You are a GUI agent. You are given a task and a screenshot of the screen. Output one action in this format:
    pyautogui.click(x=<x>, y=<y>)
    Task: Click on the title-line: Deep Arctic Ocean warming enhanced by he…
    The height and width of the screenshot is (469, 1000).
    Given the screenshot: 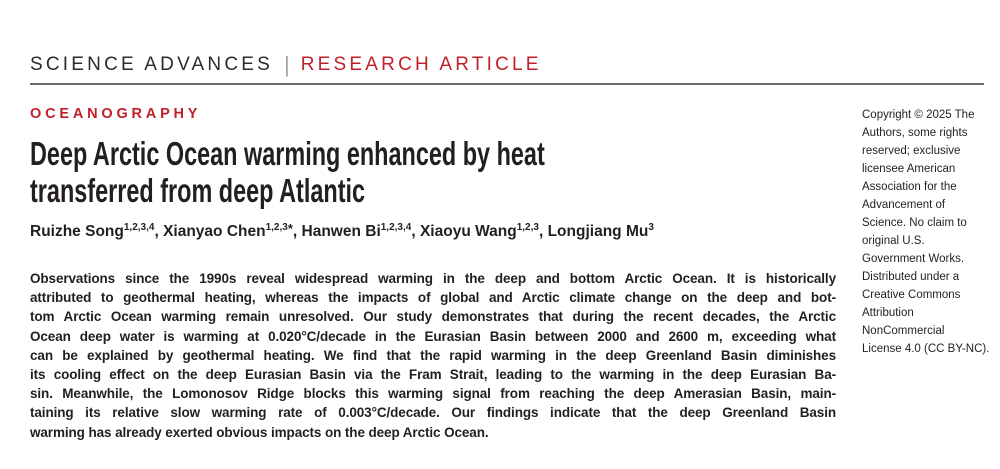 What is the action you would take?
    pyautogui.click(x=287, y=153)
    